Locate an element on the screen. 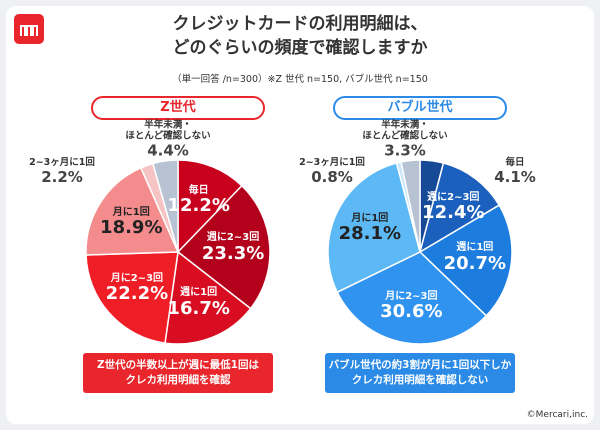  chart-title-pill: バブル世代 is located at coordinates (420, 108).